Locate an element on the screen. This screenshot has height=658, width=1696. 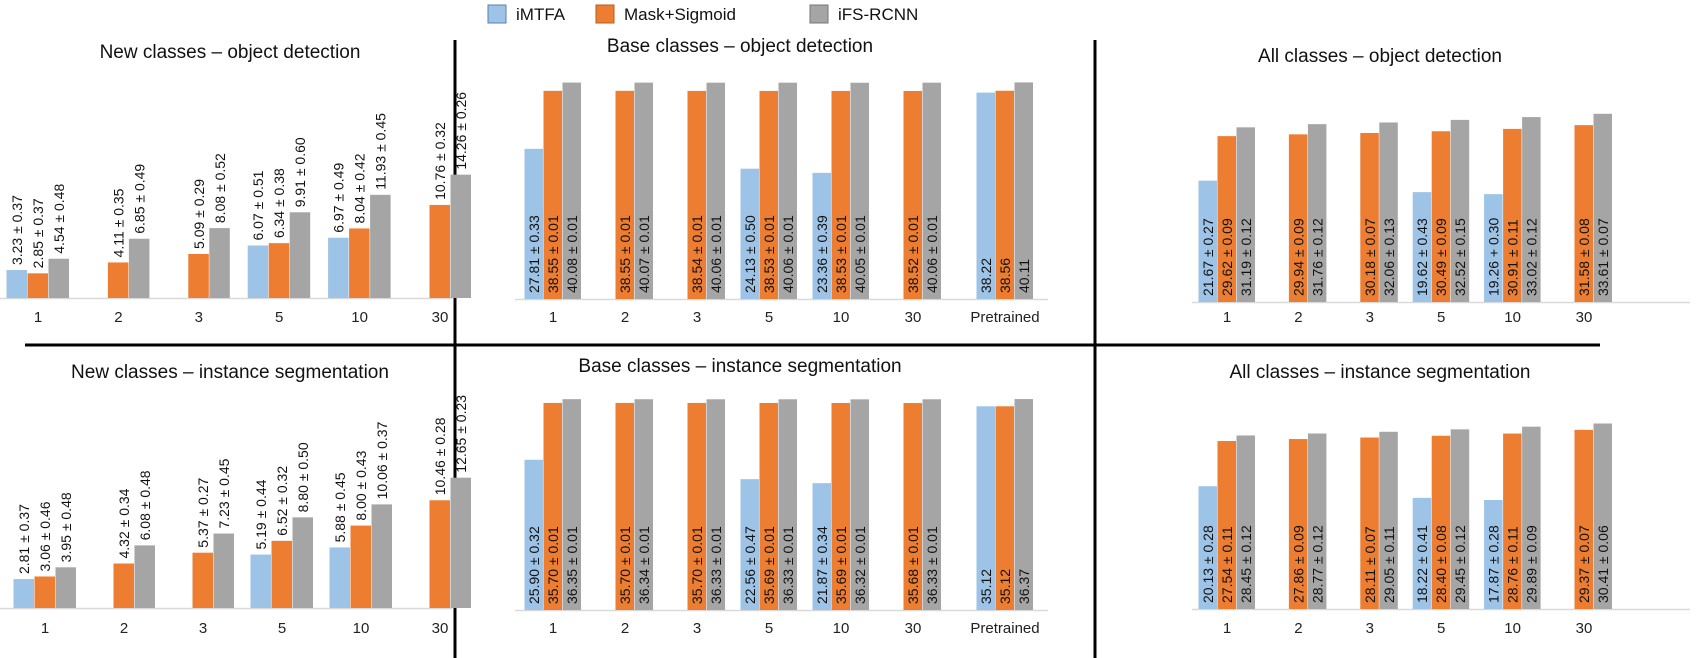
legend-swatch-ifs-rcnn is located at coordinates (819, 14).